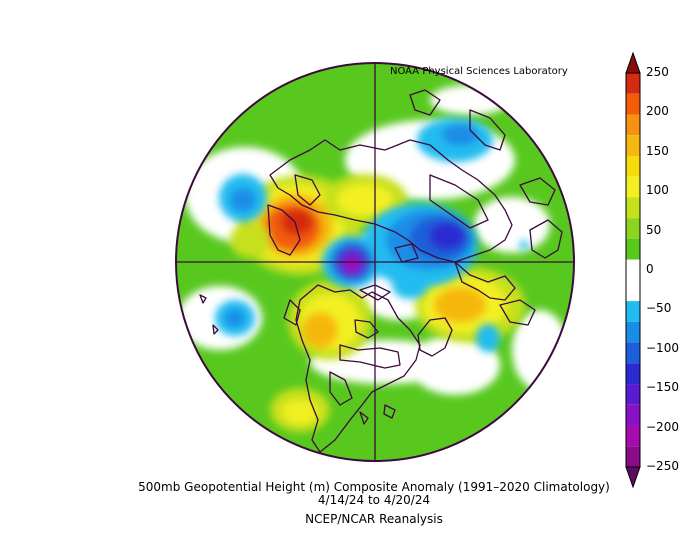 This screenshot has width=700, height=542. Describe the element at coordinates (657, 150) in the screenshot. I see `colorbar-tick-label: 150` at that location.